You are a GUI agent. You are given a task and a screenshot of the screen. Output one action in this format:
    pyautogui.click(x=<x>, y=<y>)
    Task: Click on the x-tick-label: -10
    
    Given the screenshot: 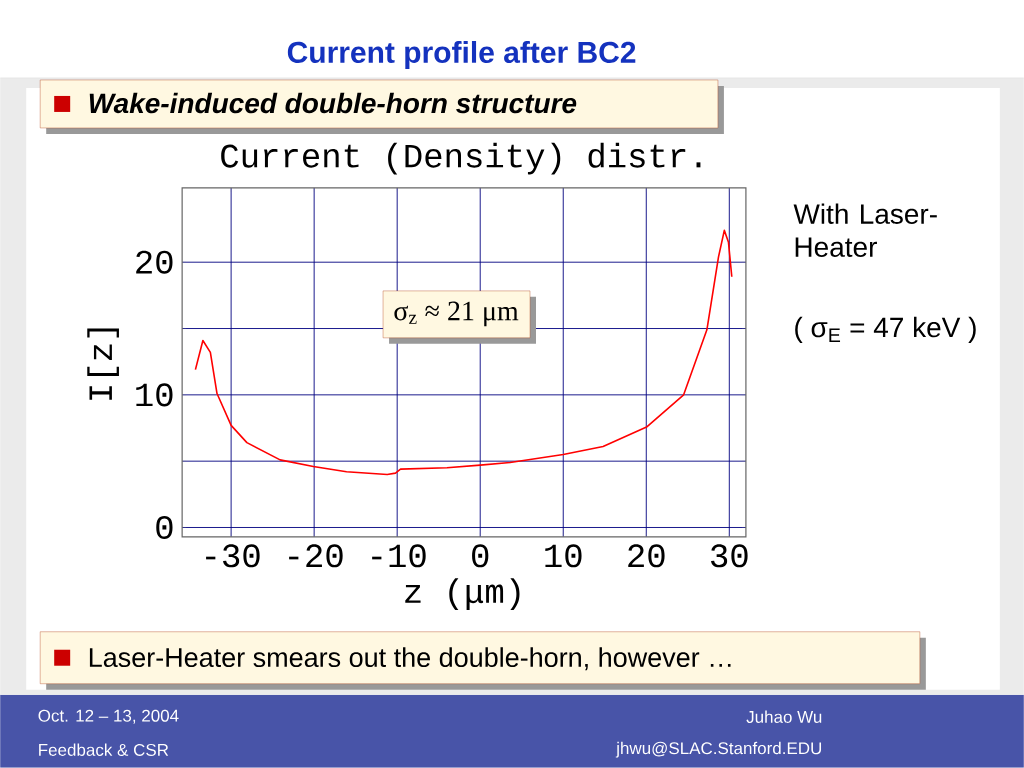 What is the action you would take?
    pyautogui.click(x=399, y=556)
    